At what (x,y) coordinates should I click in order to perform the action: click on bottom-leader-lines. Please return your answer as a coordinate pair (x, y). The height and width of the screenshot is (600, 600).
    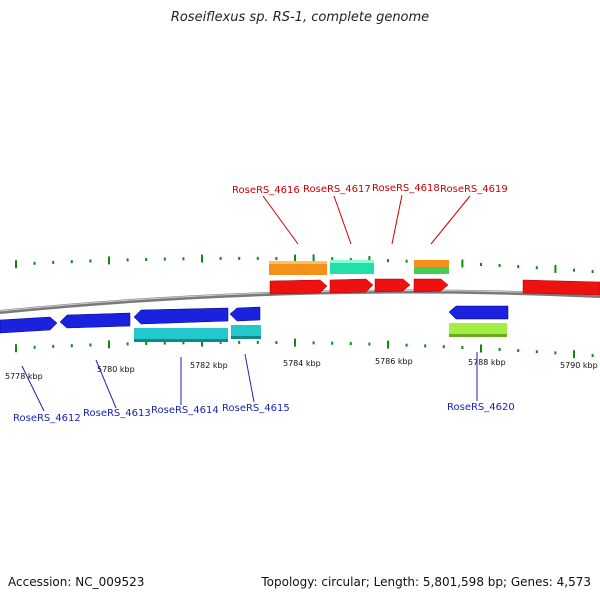
    Looking at the image, I should click on (249, 382).